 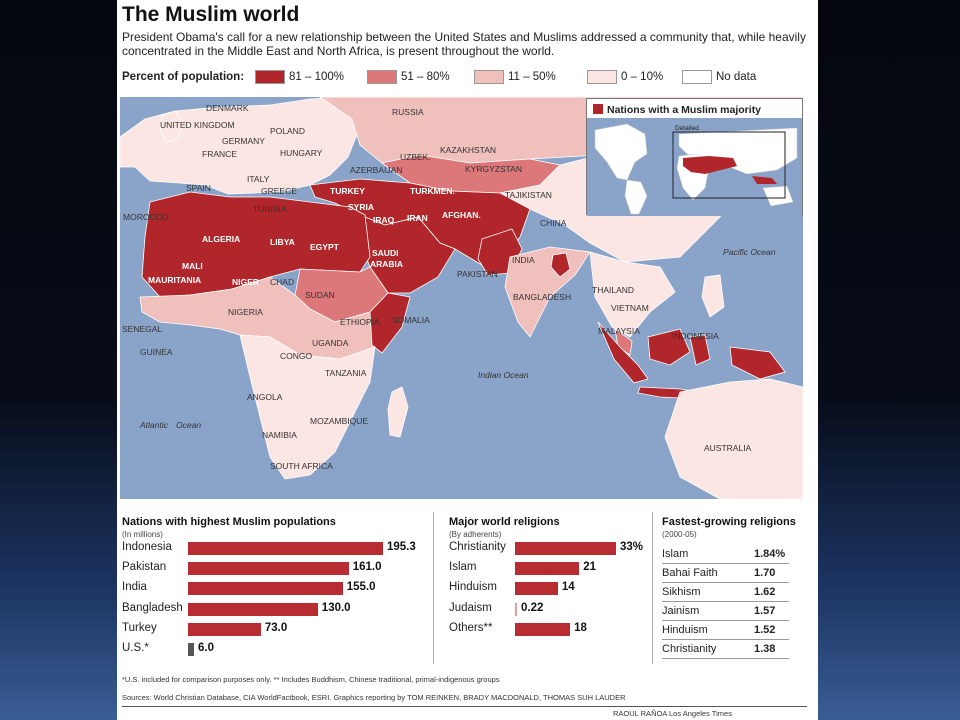 I want to click on religion-row-label: Christianity, so click(x=477, y=547).